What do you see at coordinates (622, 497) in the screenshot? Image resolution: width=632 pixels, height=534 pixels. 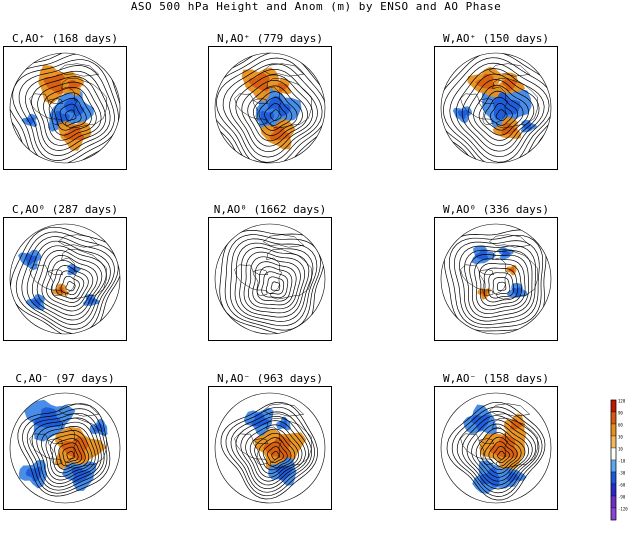 I see `colorbar-label: -90` at bounding box center [622, 497].